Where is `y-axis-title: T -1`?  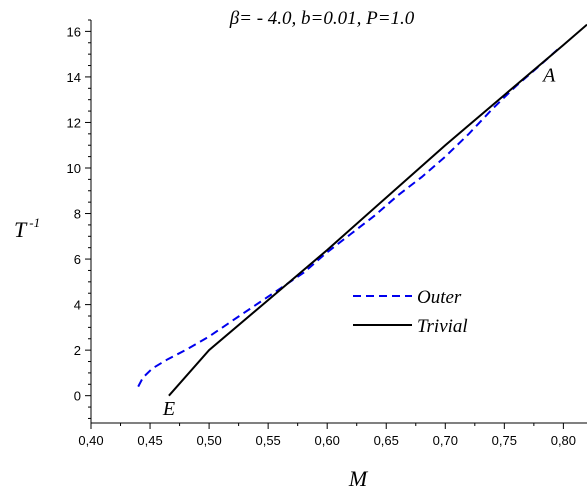 y-axis-title: T -1 is located at coordinates (27, 228).